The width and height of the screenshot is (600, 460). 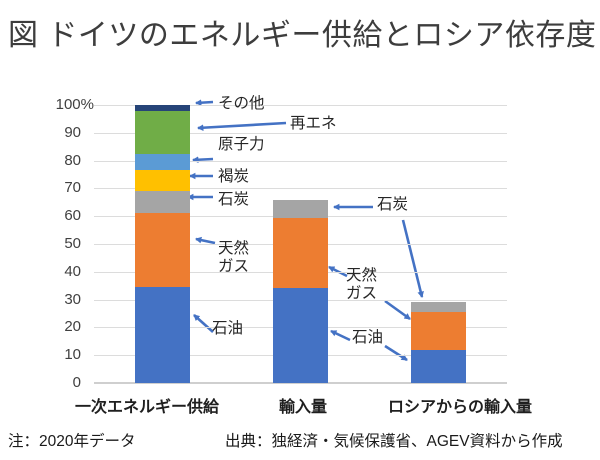 What do you see at coordinates (241, 103) in the screenshot?
I see `annotation-other: その他` at bounding box center [241, 103].